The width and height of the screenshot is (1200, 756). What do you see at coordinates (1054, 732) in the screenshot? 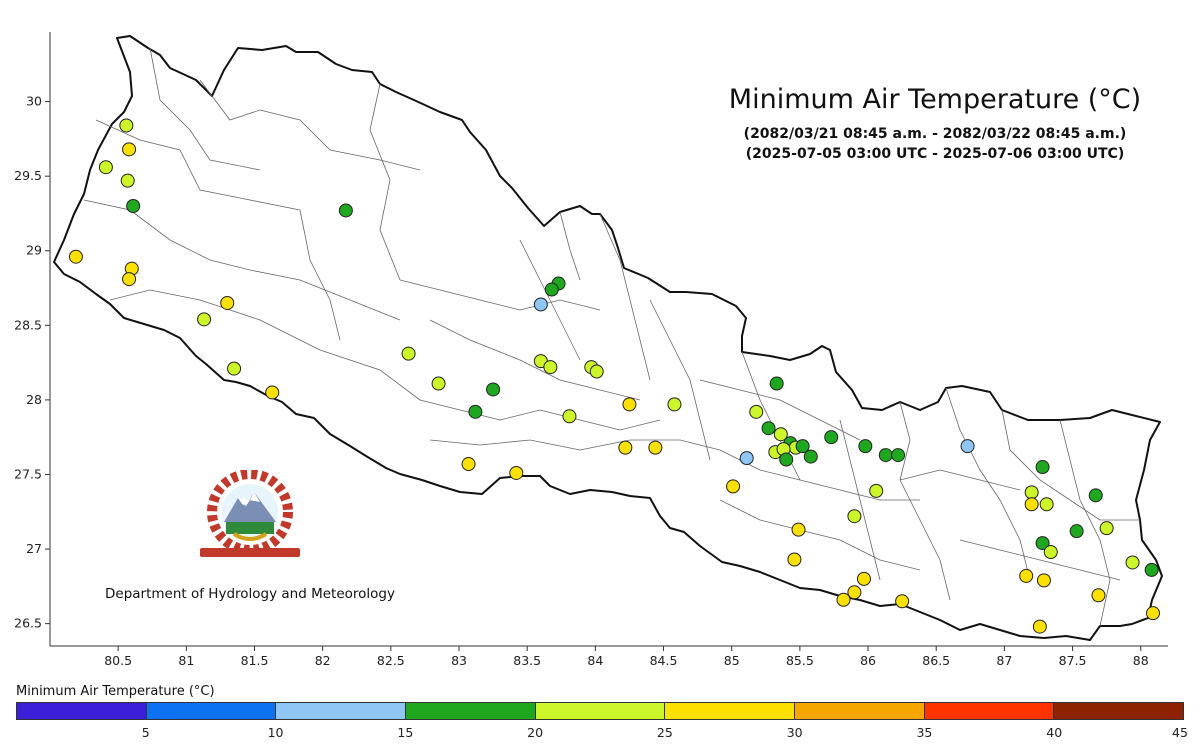
I see `color-scale-label: 40` at bounding box center [1054, 732].